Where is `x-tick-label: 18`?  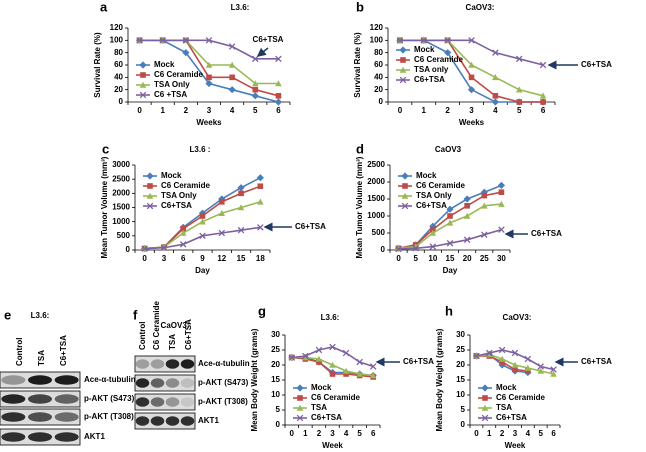 x-tick-label: 18 is located at coordinates (260, 258).